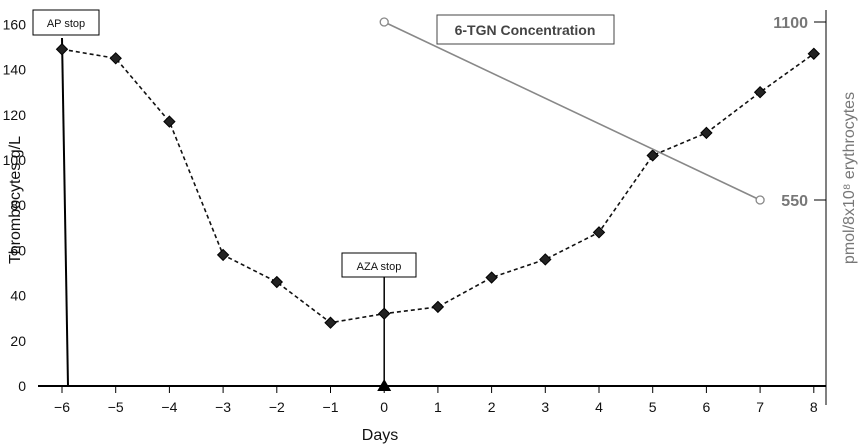 The height and width of the screenshot is (445, 861). What do you see at coordinates (65, 212) in the screenshot?
I see `ap-stop-line` at bounding box center [65, 212].